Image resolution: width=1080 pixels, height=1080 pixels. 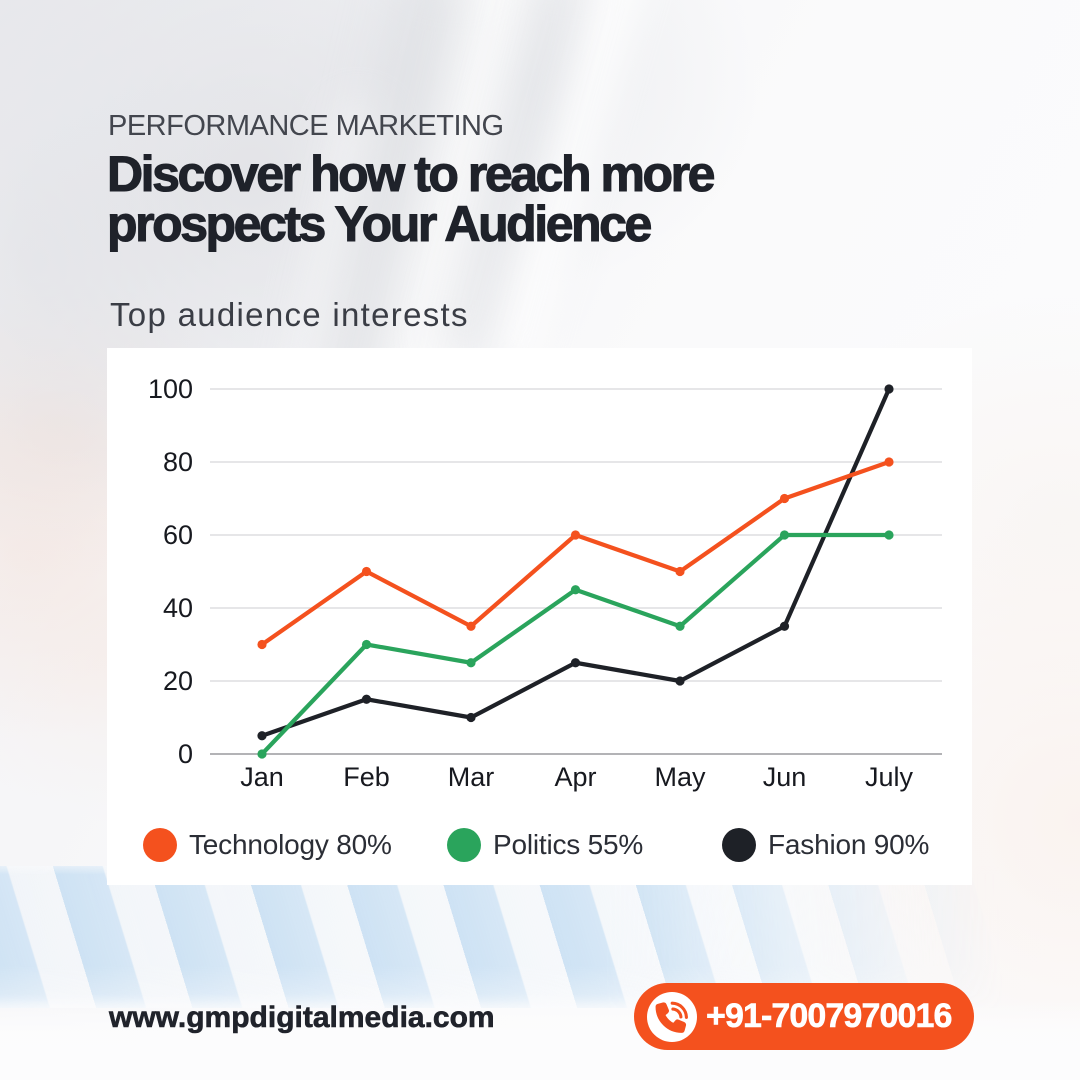 What do you see at coordinates (471, 777) in the screenshot?
I see `svg-text: Mar` at bounding box center [471, 777].